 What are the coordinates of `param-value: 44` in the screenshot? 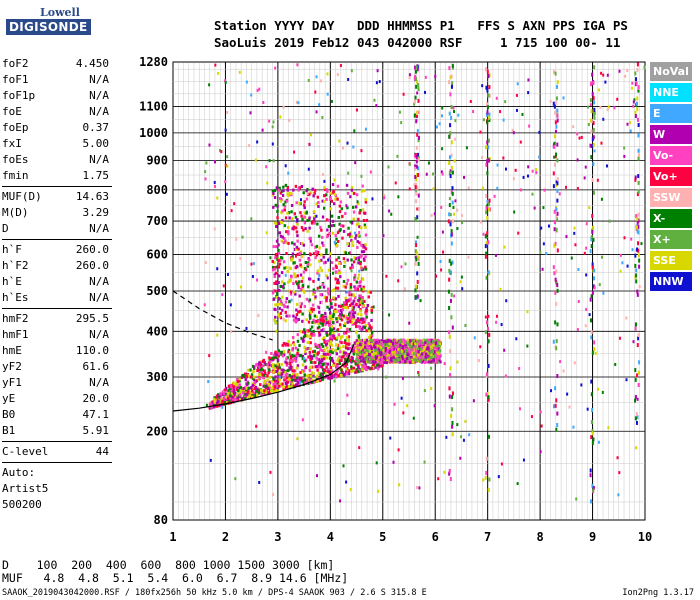 It's located at (102, 451).